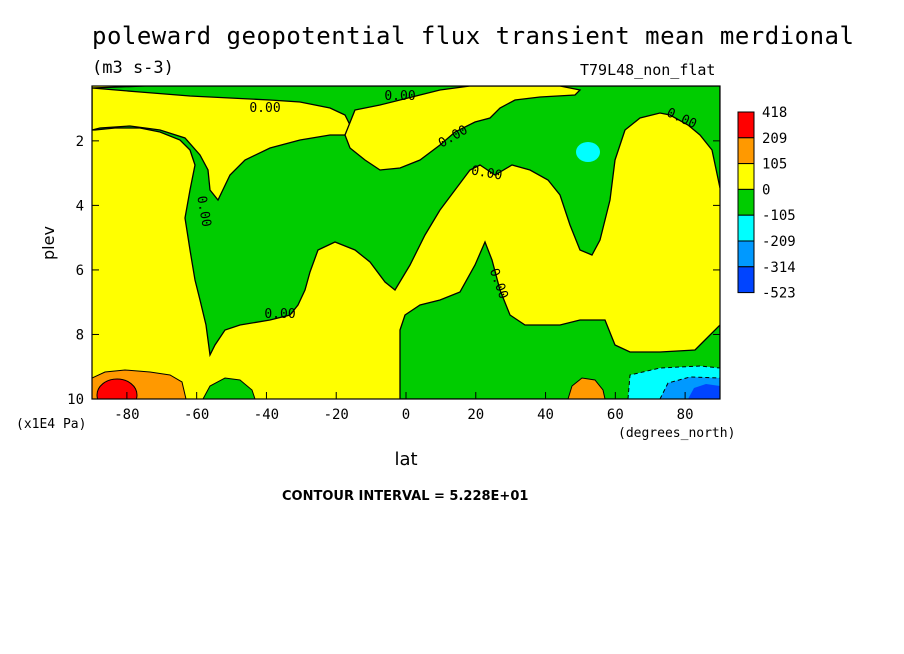  What do you see at coordinates (648, 70) in the screenshot?
I see `run-label: T79L48_non_flat` at bounding box center [648, 70].